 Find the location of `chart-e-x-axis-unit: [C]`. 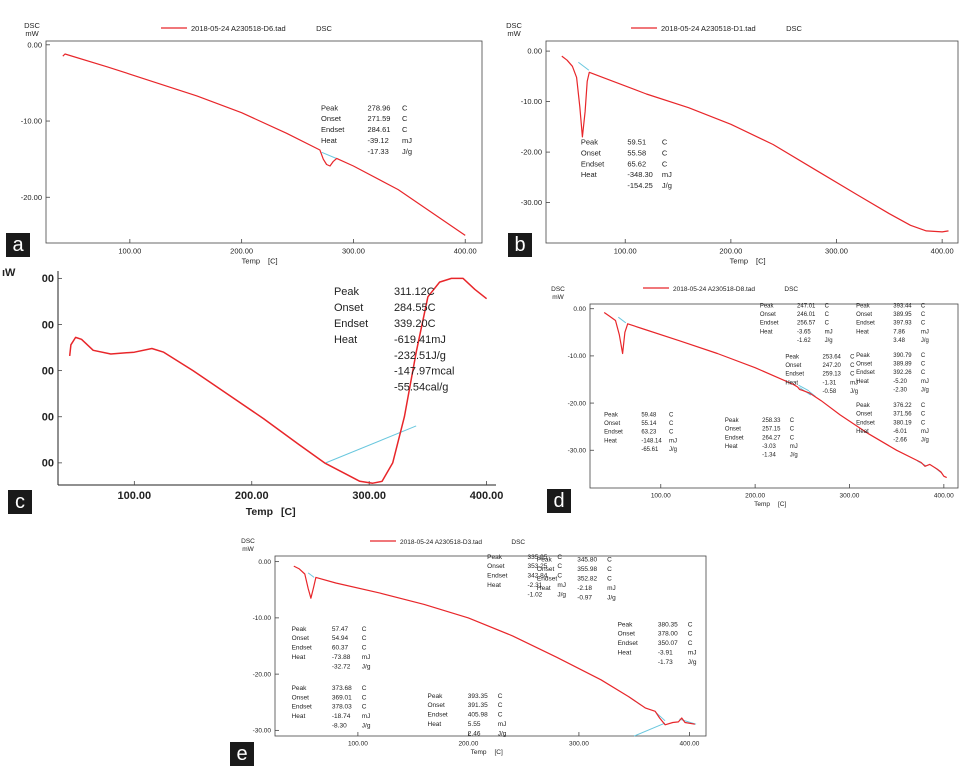

chart-e-x-axis-unit: [C] is located at coordinates (499, 752).